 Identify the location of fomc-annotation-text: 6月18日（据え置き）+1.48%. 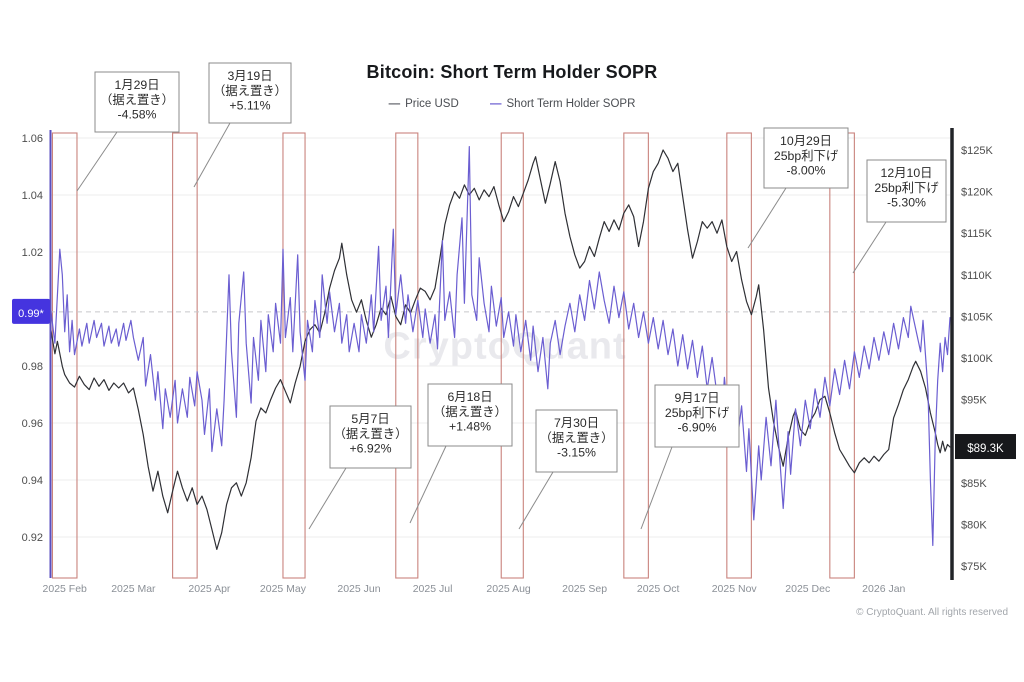
(470, 412).